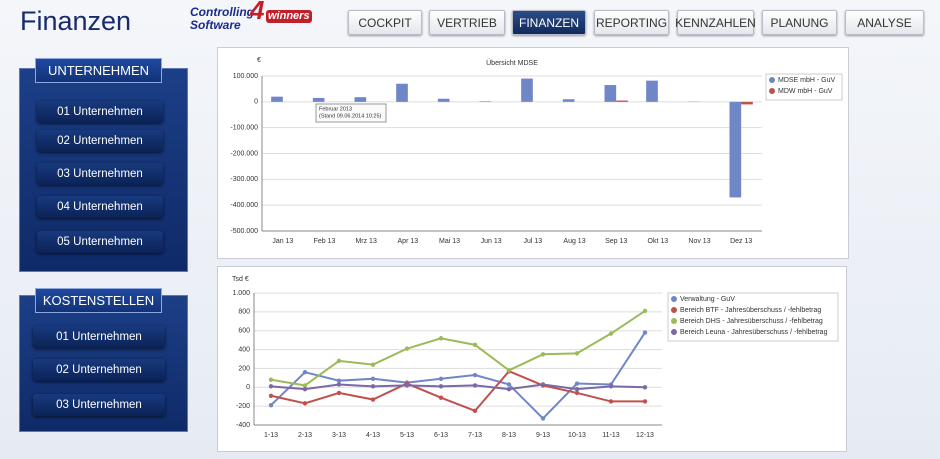  Describe the element at coordinates (100, 207) in the screenshot. I see `panel-button: 04 Unternehmen` at that location.